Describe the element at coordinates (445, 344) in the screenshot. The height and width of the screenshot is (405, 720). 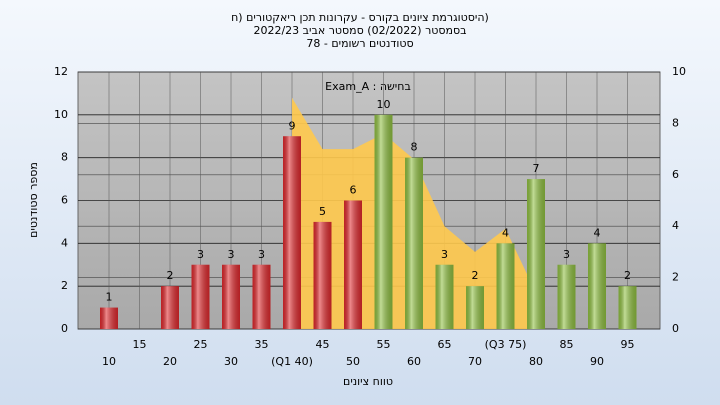
I see `x-tick-label: 65` at that location.